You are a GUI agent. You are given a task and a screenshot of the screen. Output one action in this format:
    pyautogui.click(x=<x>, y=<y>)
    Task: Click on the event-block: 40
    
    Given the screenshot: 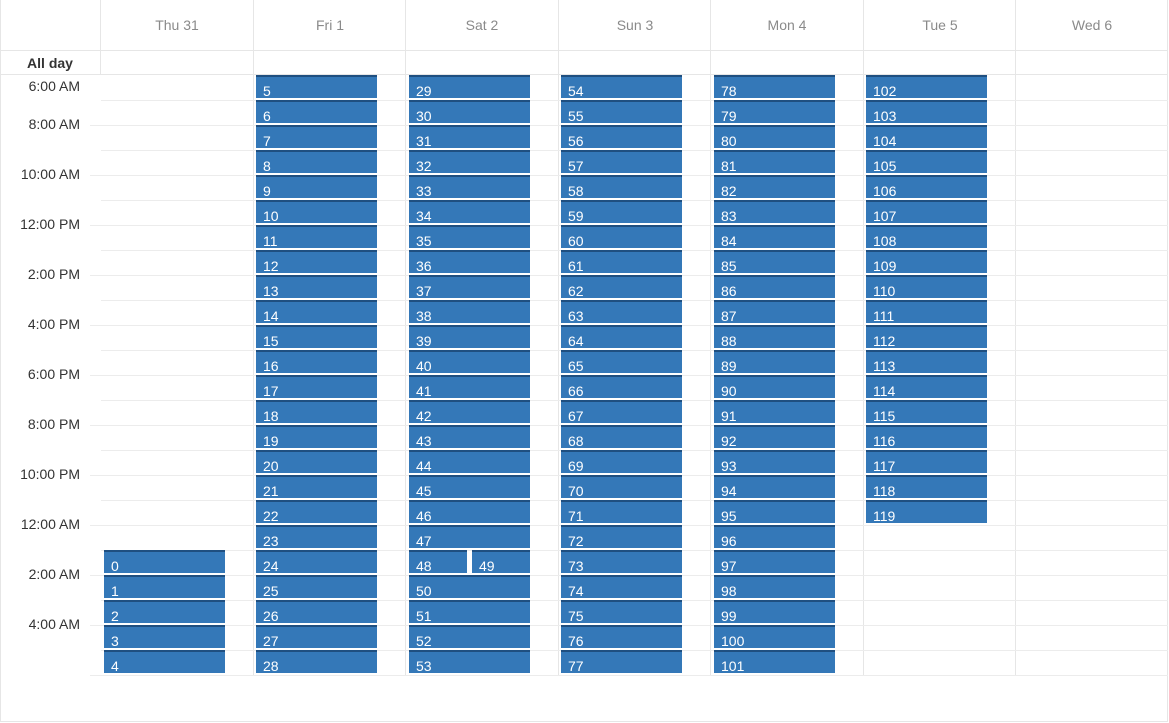 What is the action you would take?
    pyautogui.click(x=469, y=361)
    